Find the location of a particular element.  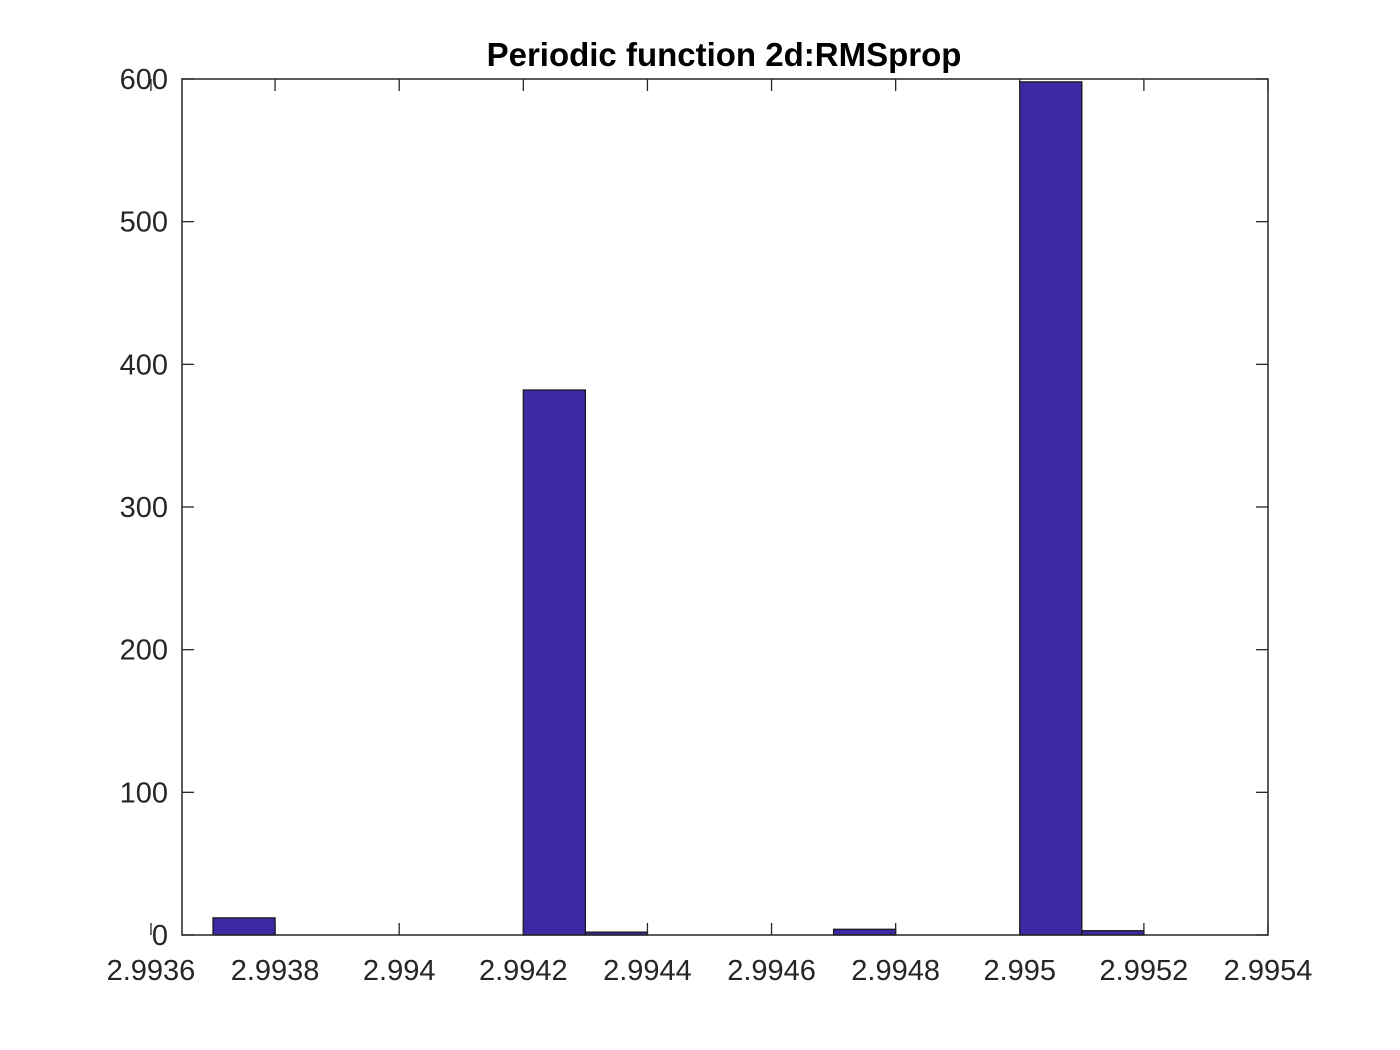

y-tick-label: 600 is located at coordinates (144, 80).